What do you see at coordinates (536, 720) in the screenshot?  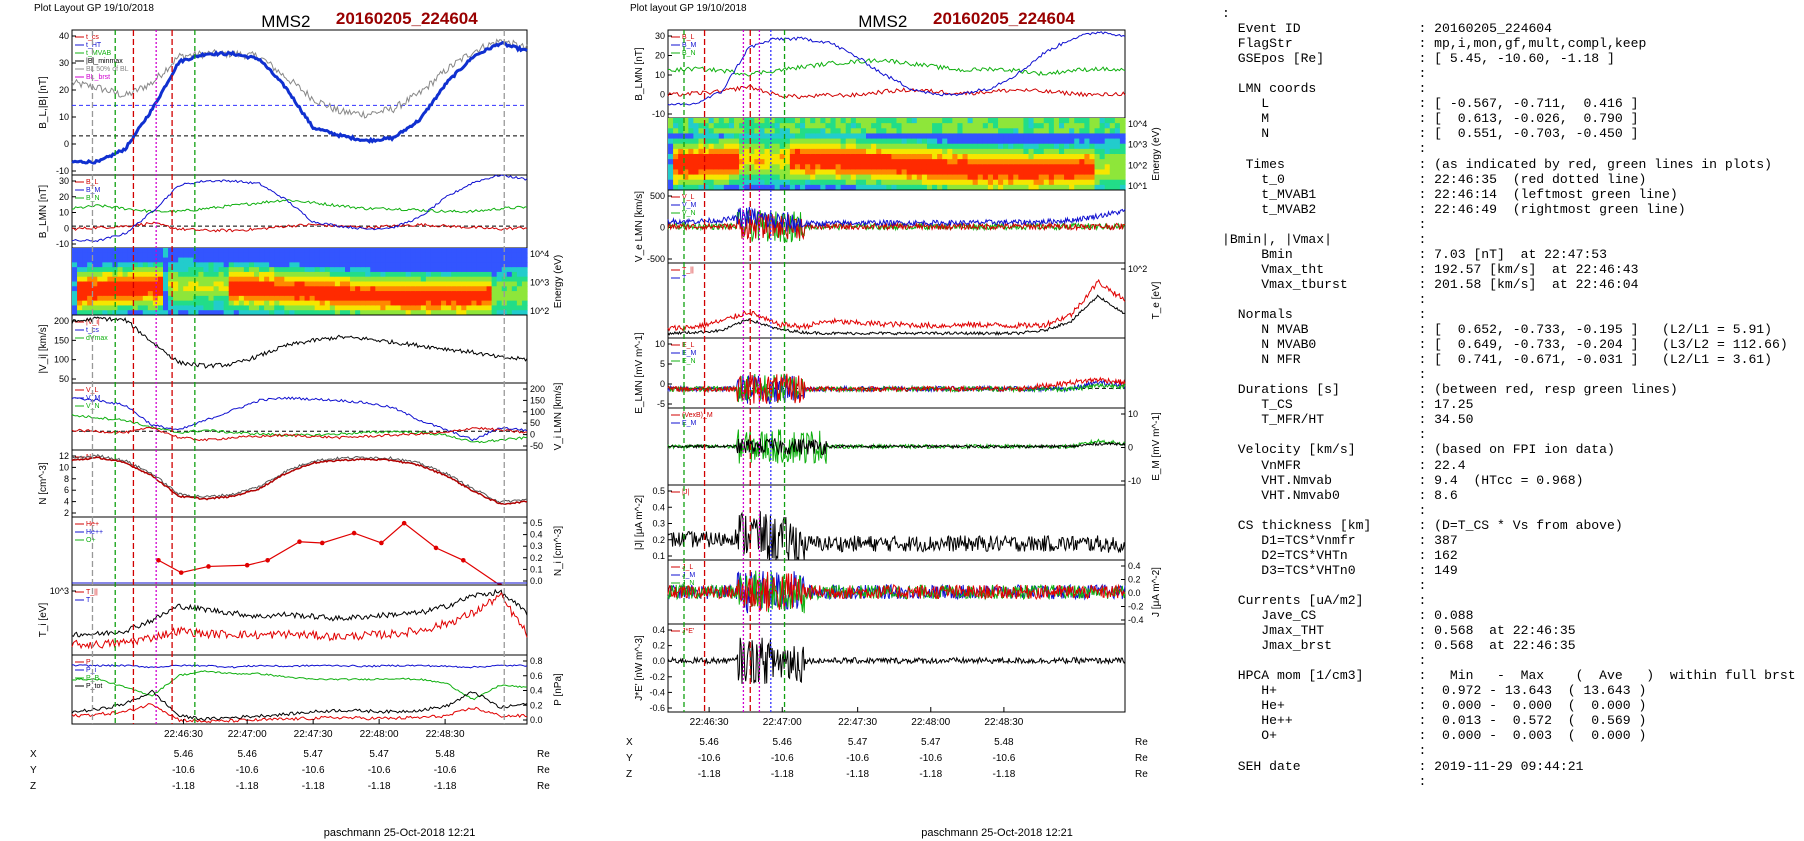 I see `y-tick-label: 0.0` at bounding box center [536, 720].